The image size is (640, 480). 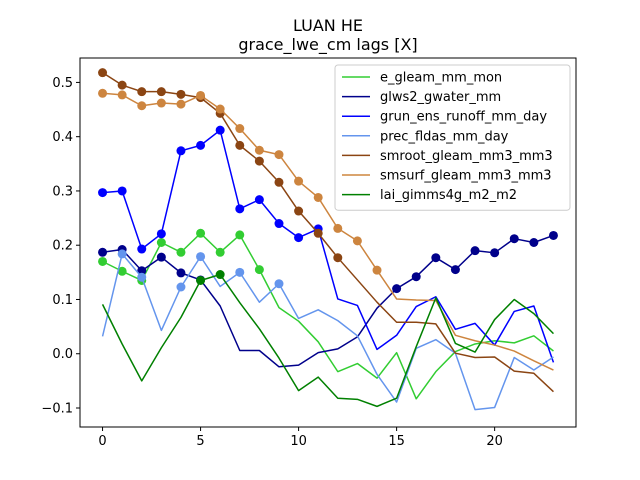 I want to click on chart-title: LUAN HE, so click(x=328, y=25).